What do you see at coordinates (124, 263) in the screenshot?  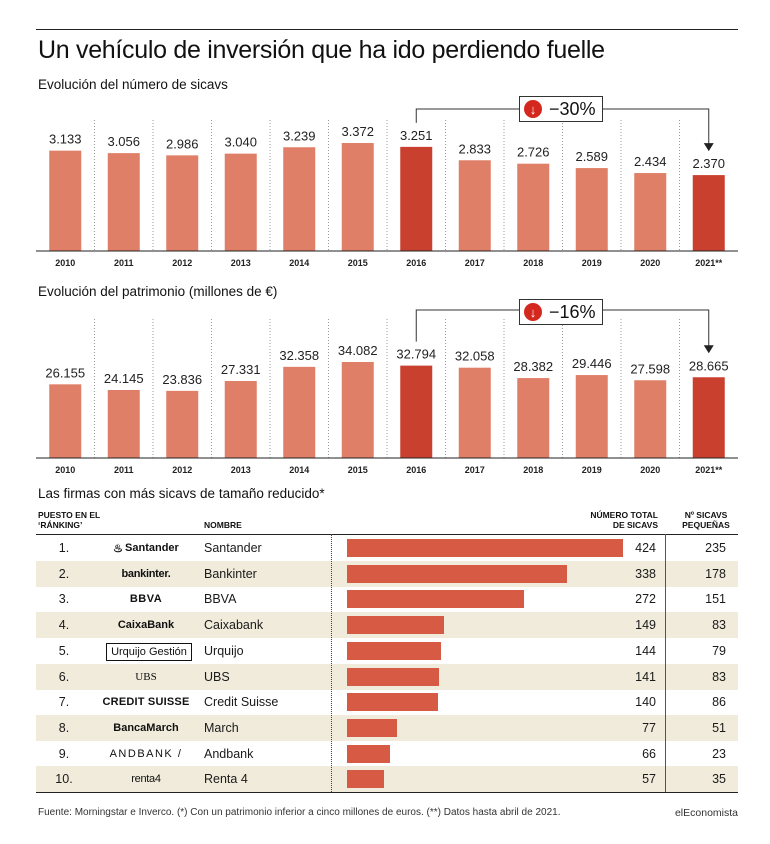 I see `tick-label: 2011` at bounding box center [124, 263].